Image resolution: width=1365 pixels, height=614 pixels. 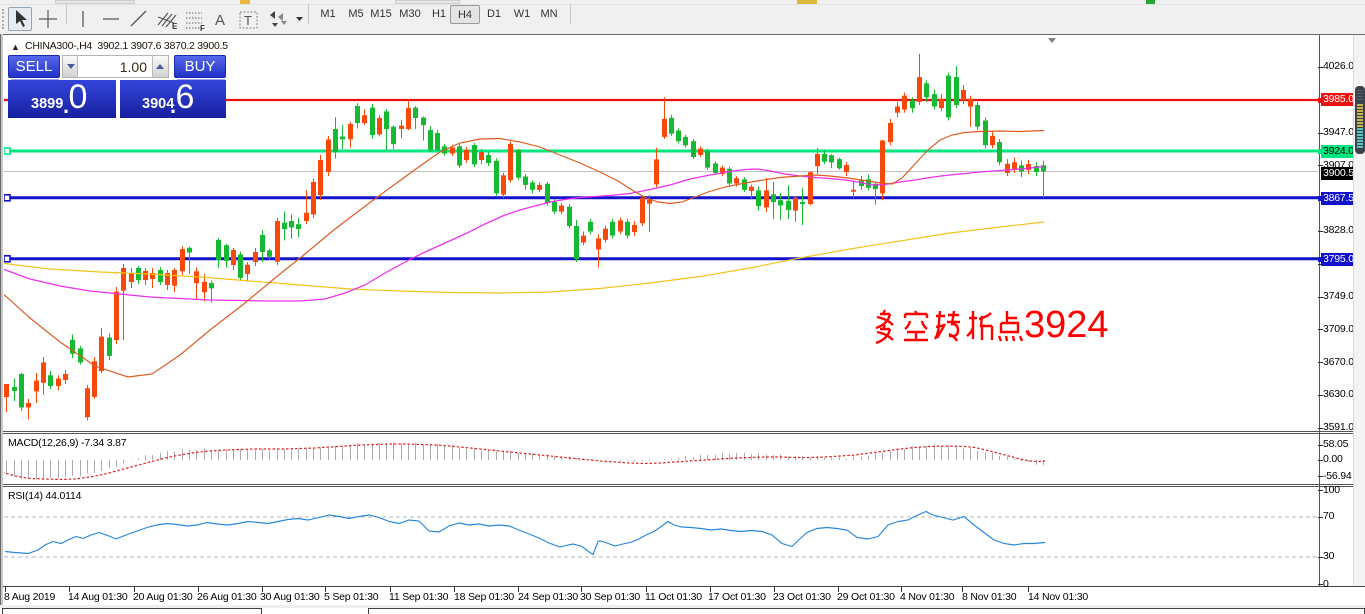 What do you see at coordinates (220, 20) in the screenshot?
I see `svg-text: A` at bounding box center [220, 20].